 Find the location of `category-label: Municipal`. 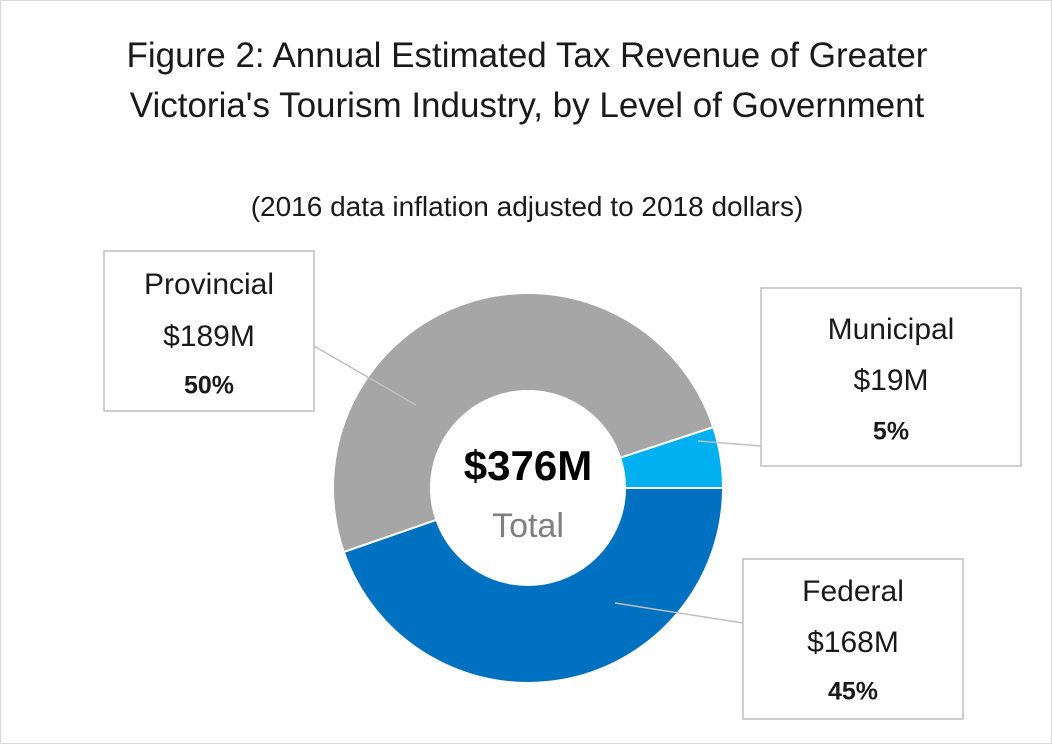

category-label: Municipal is located at coordinates (891, 329).